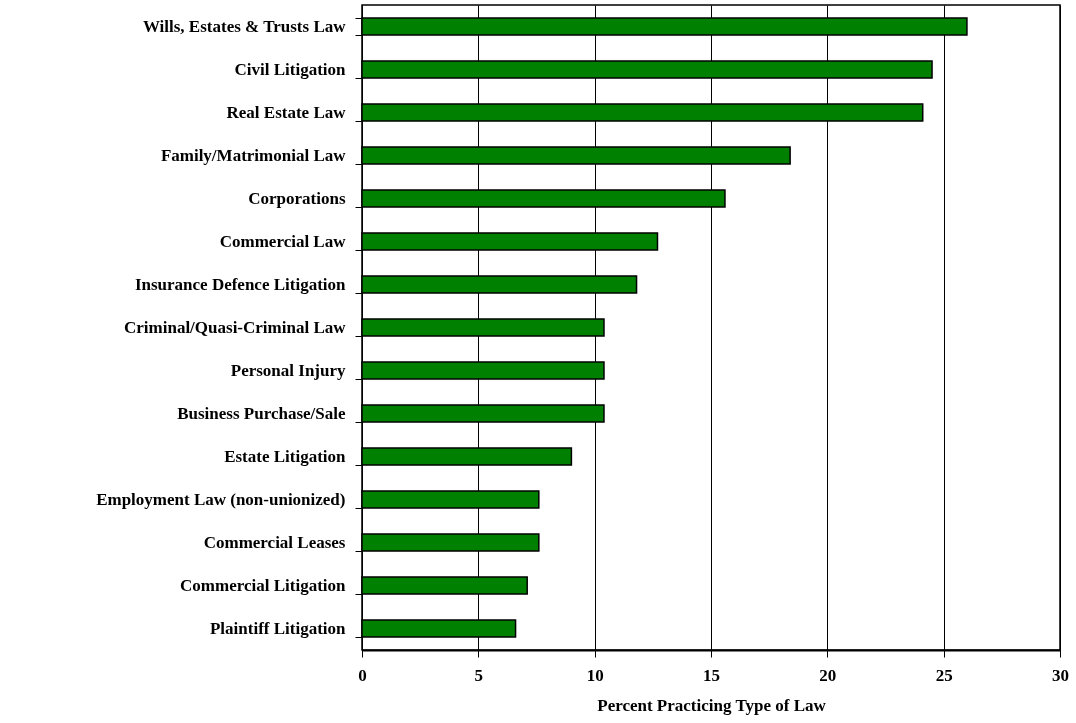  I want to click on y-tick-label: Wills, Estates & Trusts Law, so click(244, 26).